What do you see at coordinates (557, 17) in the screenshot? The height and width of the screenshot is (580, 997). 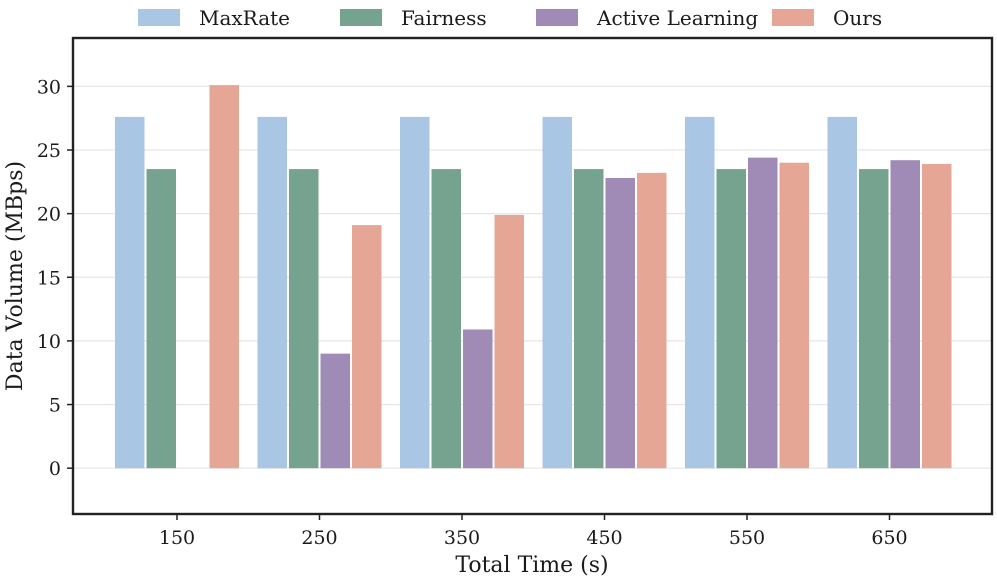 I see `legend-swatch-active-learning` at bounding box center [557, 17].